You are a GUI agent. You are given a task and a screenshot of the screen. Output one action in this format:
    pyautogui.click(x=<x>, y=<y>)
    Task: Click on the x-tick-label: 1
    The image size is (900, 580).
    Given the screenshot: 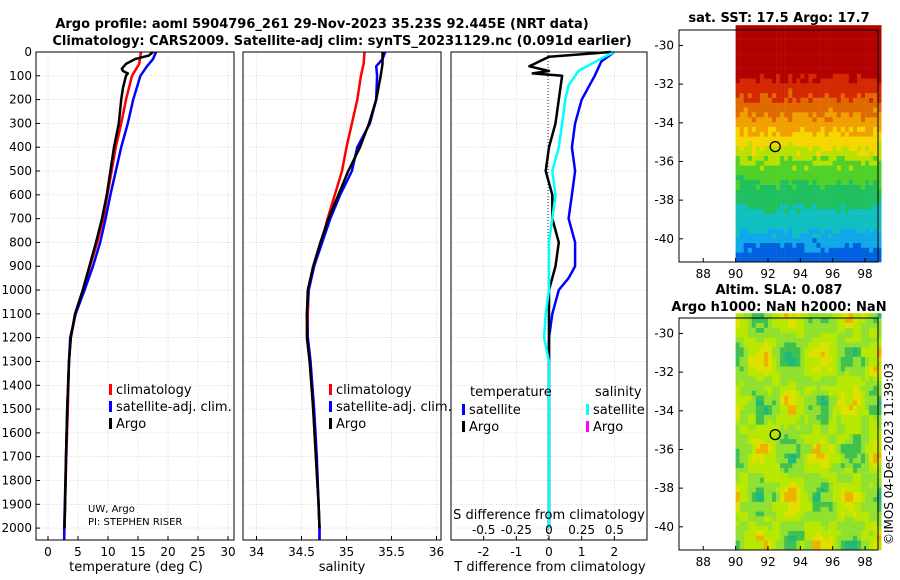 What is the action you would take?
    pyautogui.click(x=582, y=552)
    